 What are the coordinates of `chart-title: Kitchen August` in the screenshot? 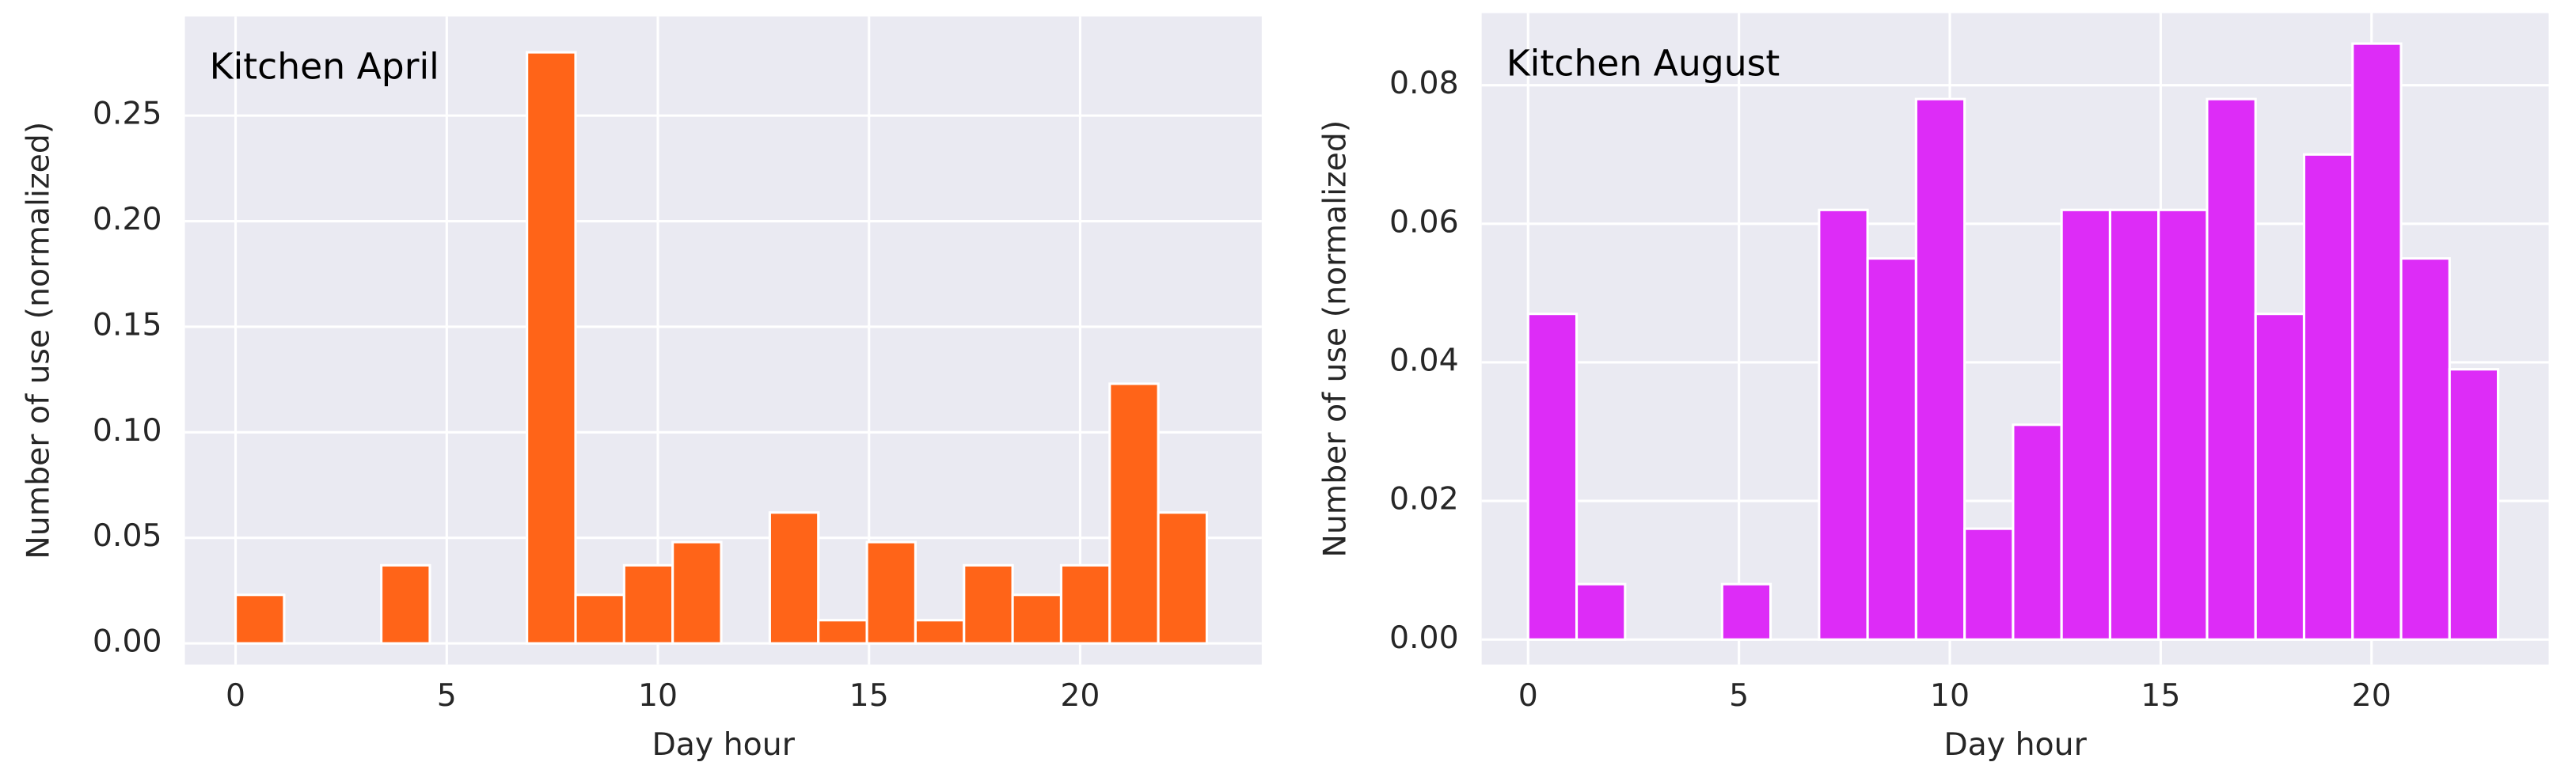 It's located at (1643, 63).